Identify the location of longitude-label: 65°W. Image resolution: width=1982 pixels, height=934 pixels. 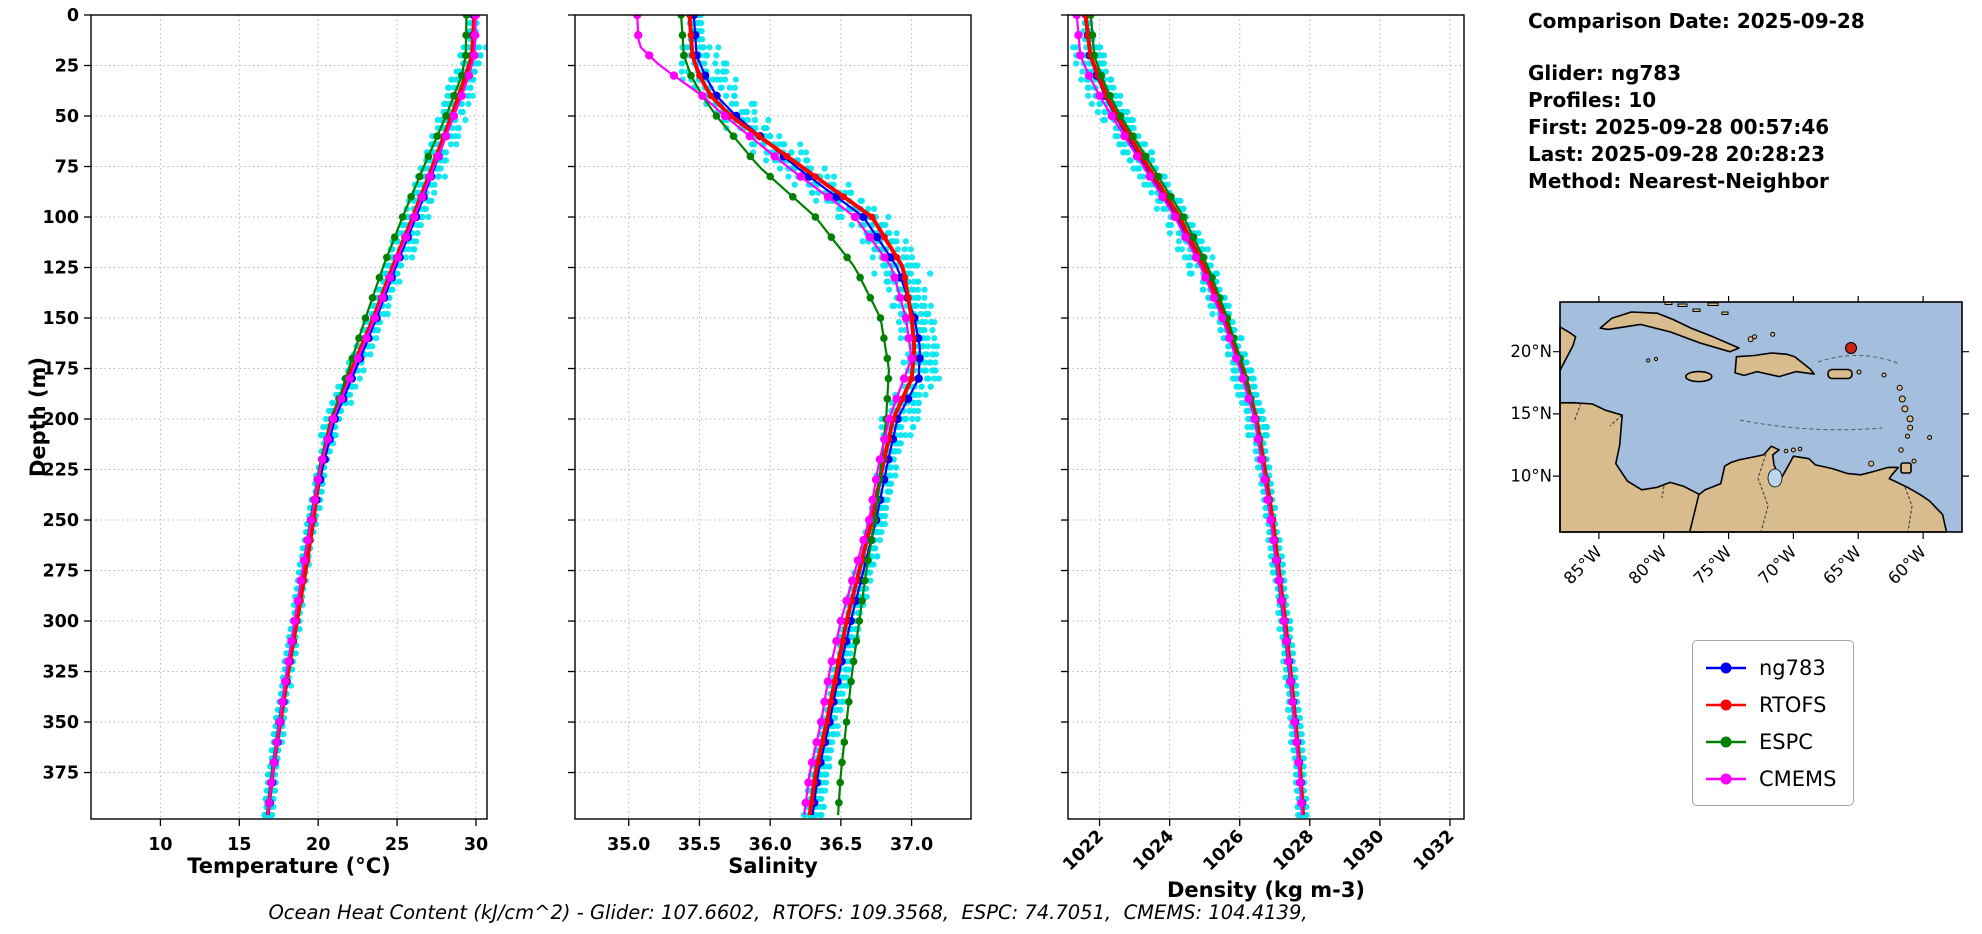
(1842, 565).